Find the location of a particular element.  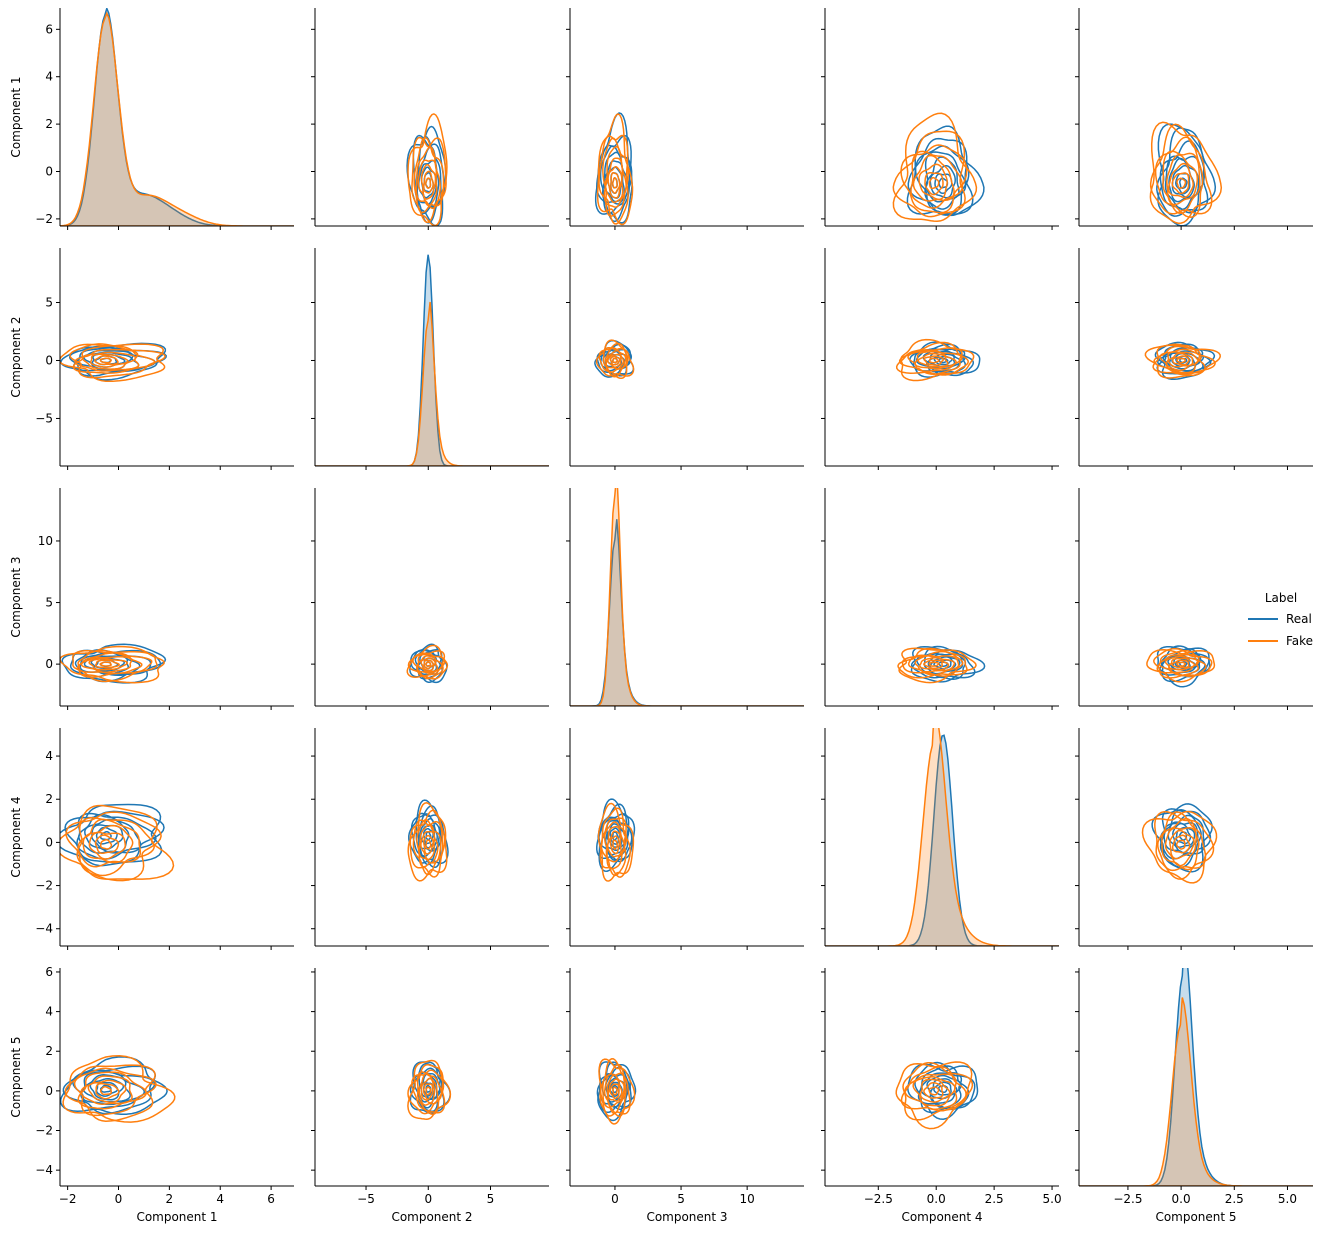

contour-fake-r1-c2-l4 is located at coordinates (428, 178).